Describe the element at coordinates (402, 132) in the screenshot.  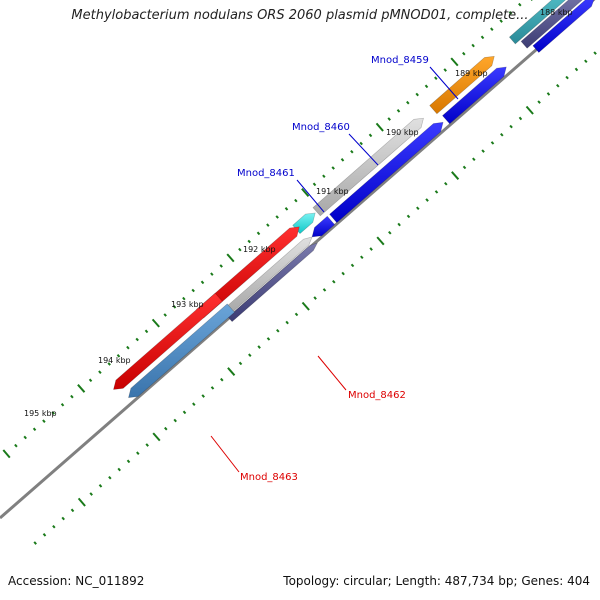
I see `tick-label: 190 kbp` at that location.